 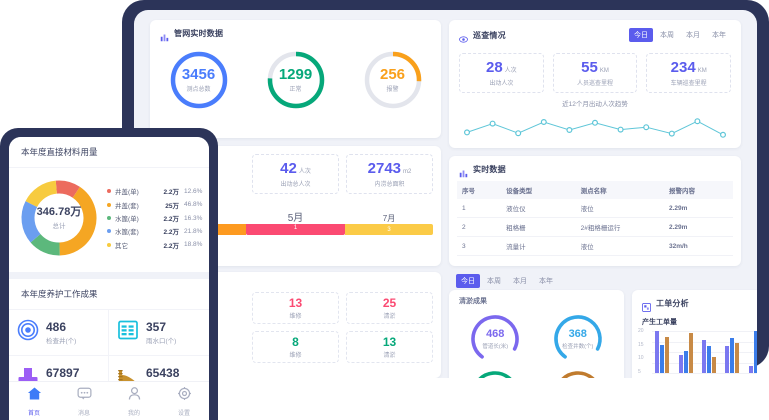 I want to click on patrol-tab-week: 本周, so click(x=667, y=35).